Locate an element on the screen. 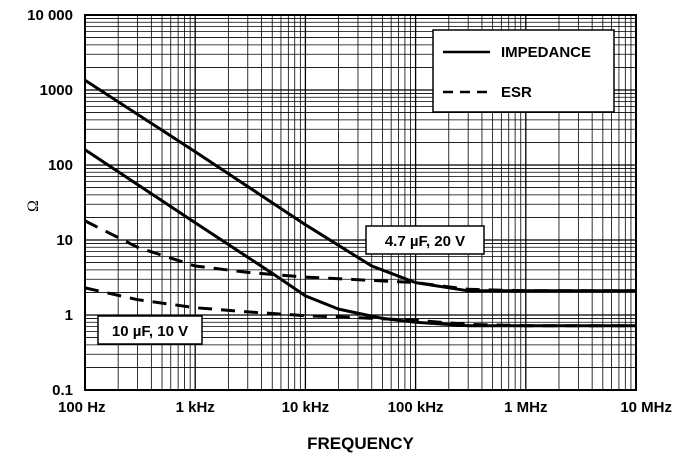 This screenshot has height=459, width=684. y-axis-label: Ω is located at coordinates (33, 206).